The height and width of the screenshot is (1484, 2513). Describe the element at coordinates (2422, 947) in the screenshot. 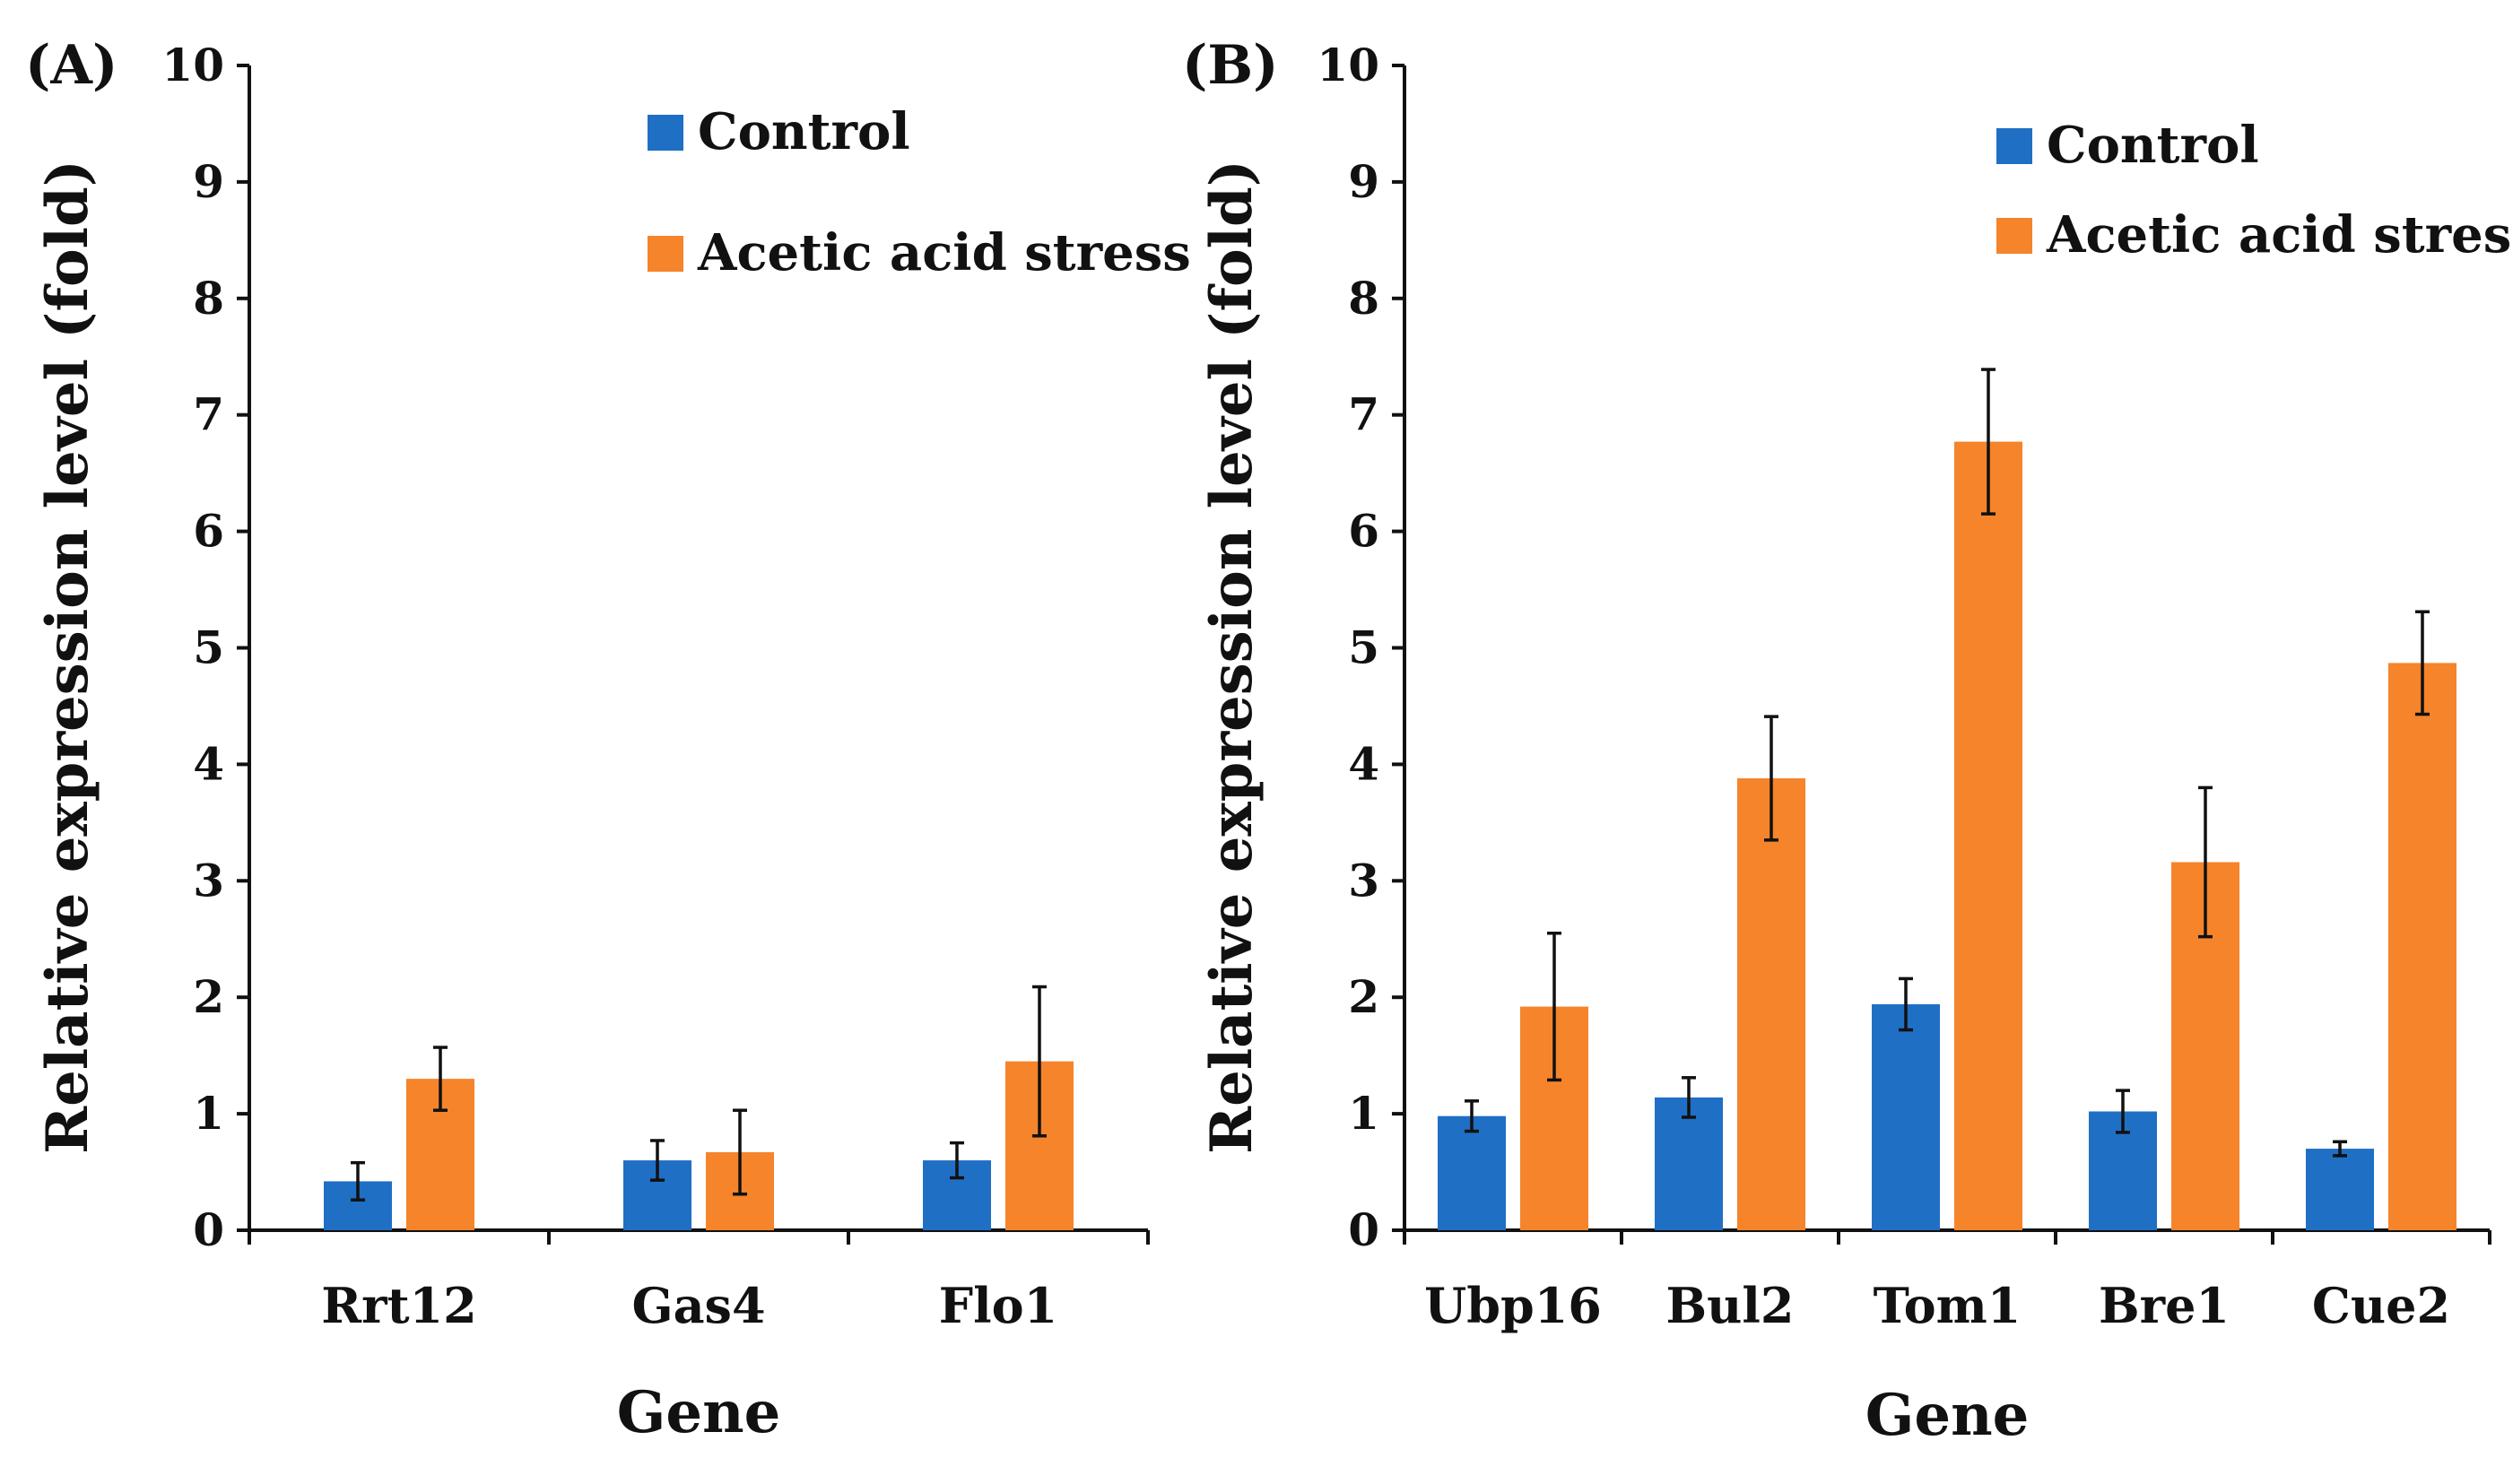

I see `bar-acetic-acid-stress-cue2` at that location.